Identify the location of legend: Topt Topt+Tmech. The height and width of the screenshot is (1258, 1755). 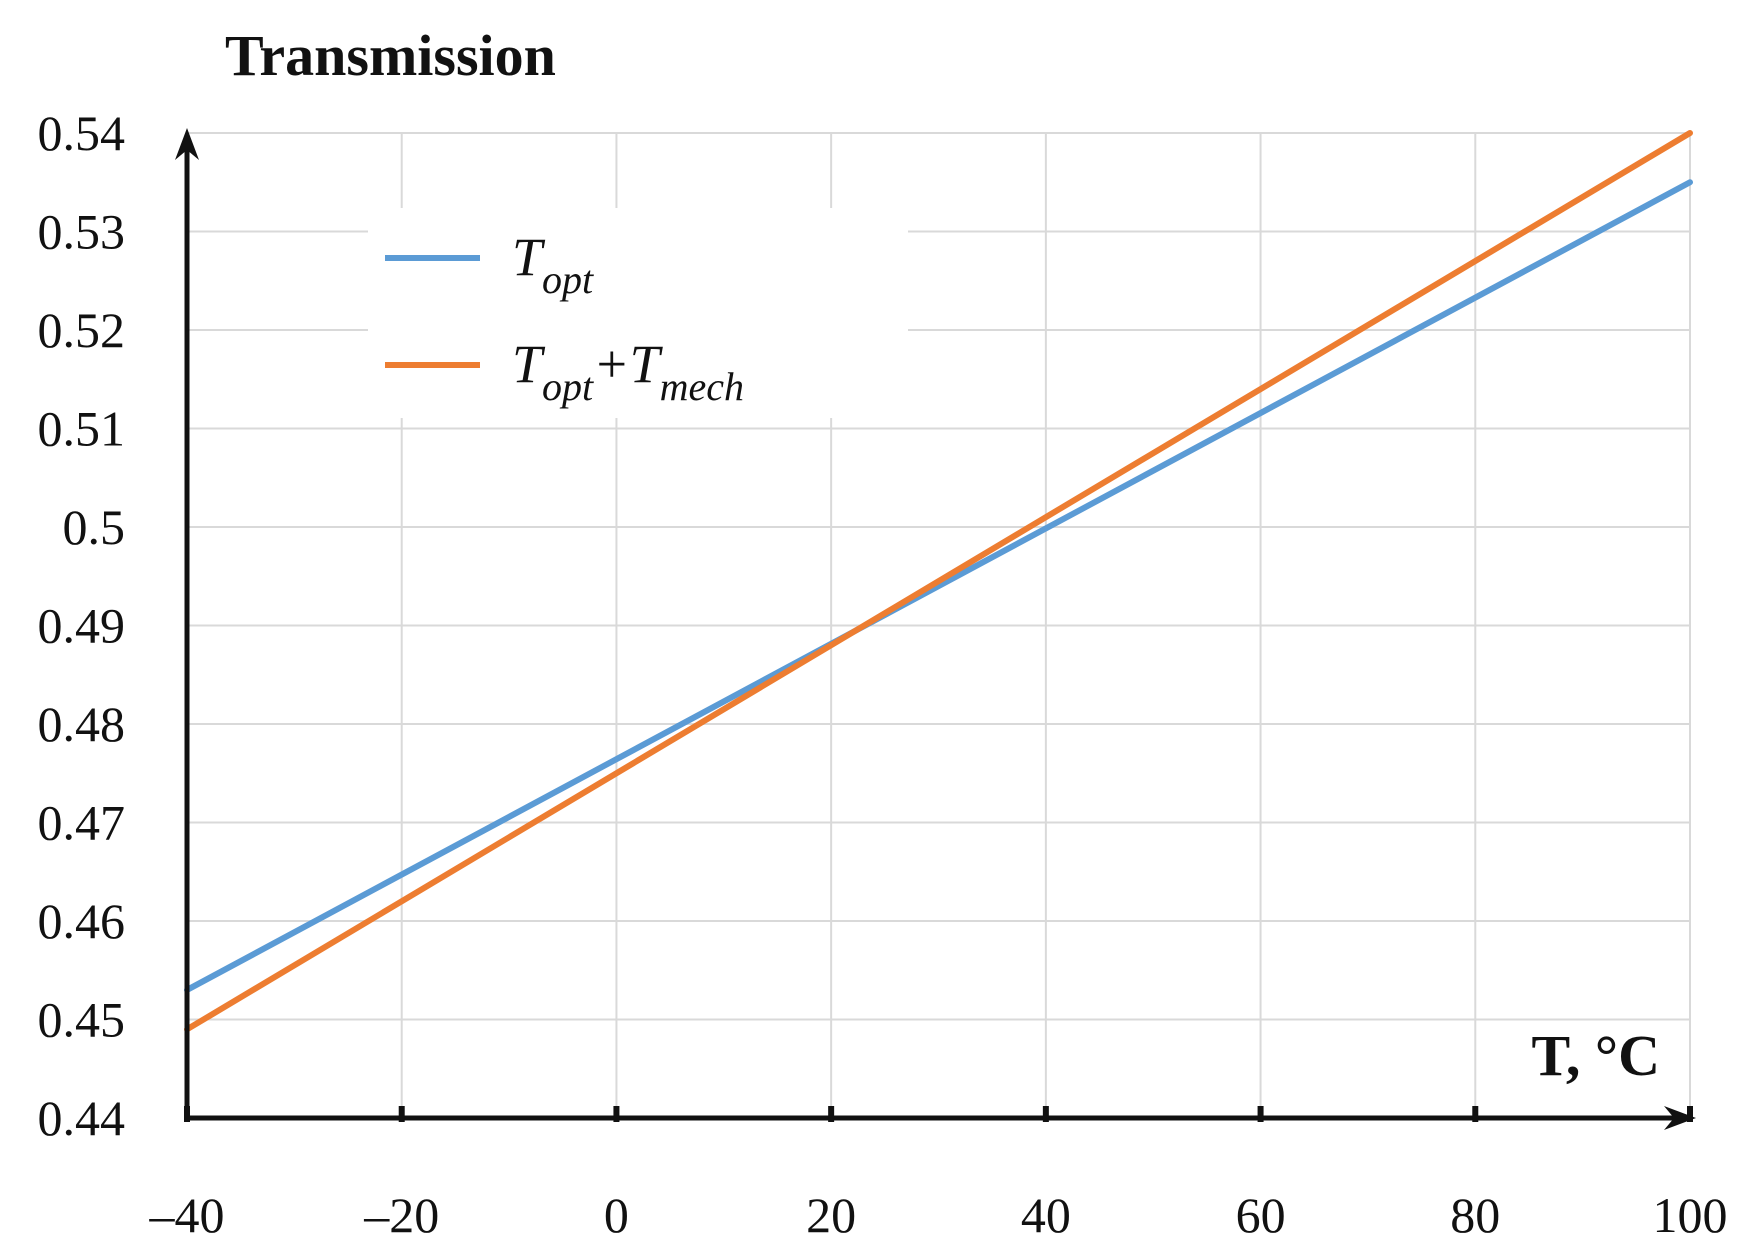
(638, 313).